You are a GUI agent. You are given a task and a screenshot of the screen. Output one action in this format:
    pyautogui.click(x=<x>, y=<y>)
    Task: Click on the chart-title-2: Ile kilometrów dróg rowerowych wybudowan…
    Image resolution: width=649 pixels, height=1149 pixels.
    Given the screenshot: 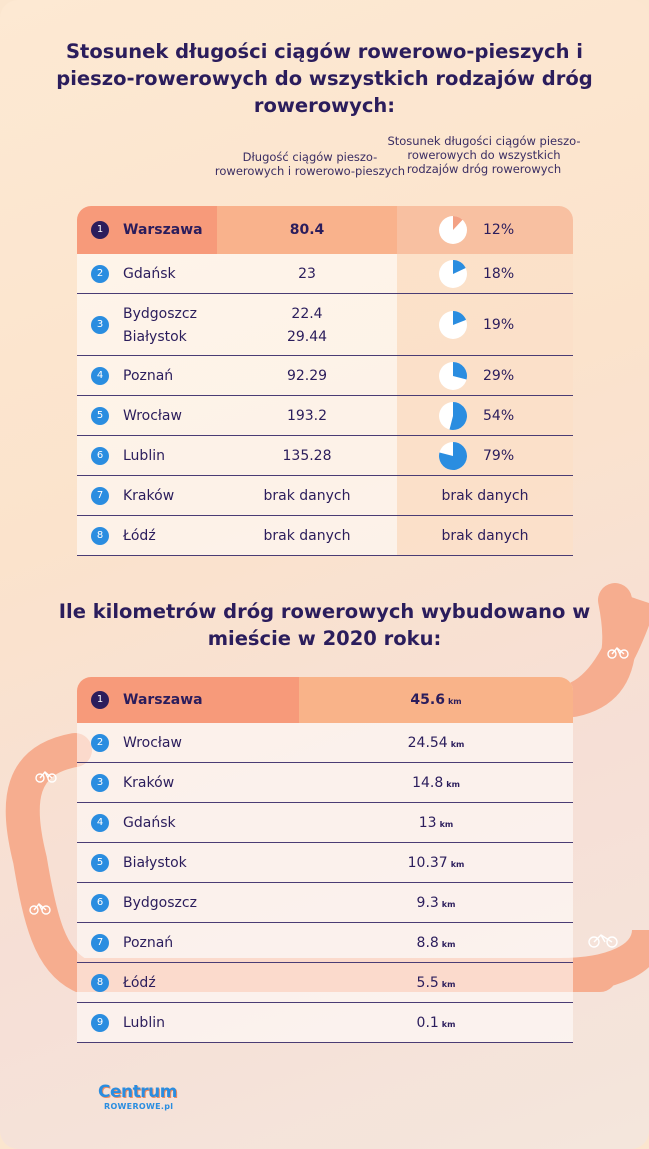 What is the action you would take?
    pyautogui.click(x=324, y=625)
    